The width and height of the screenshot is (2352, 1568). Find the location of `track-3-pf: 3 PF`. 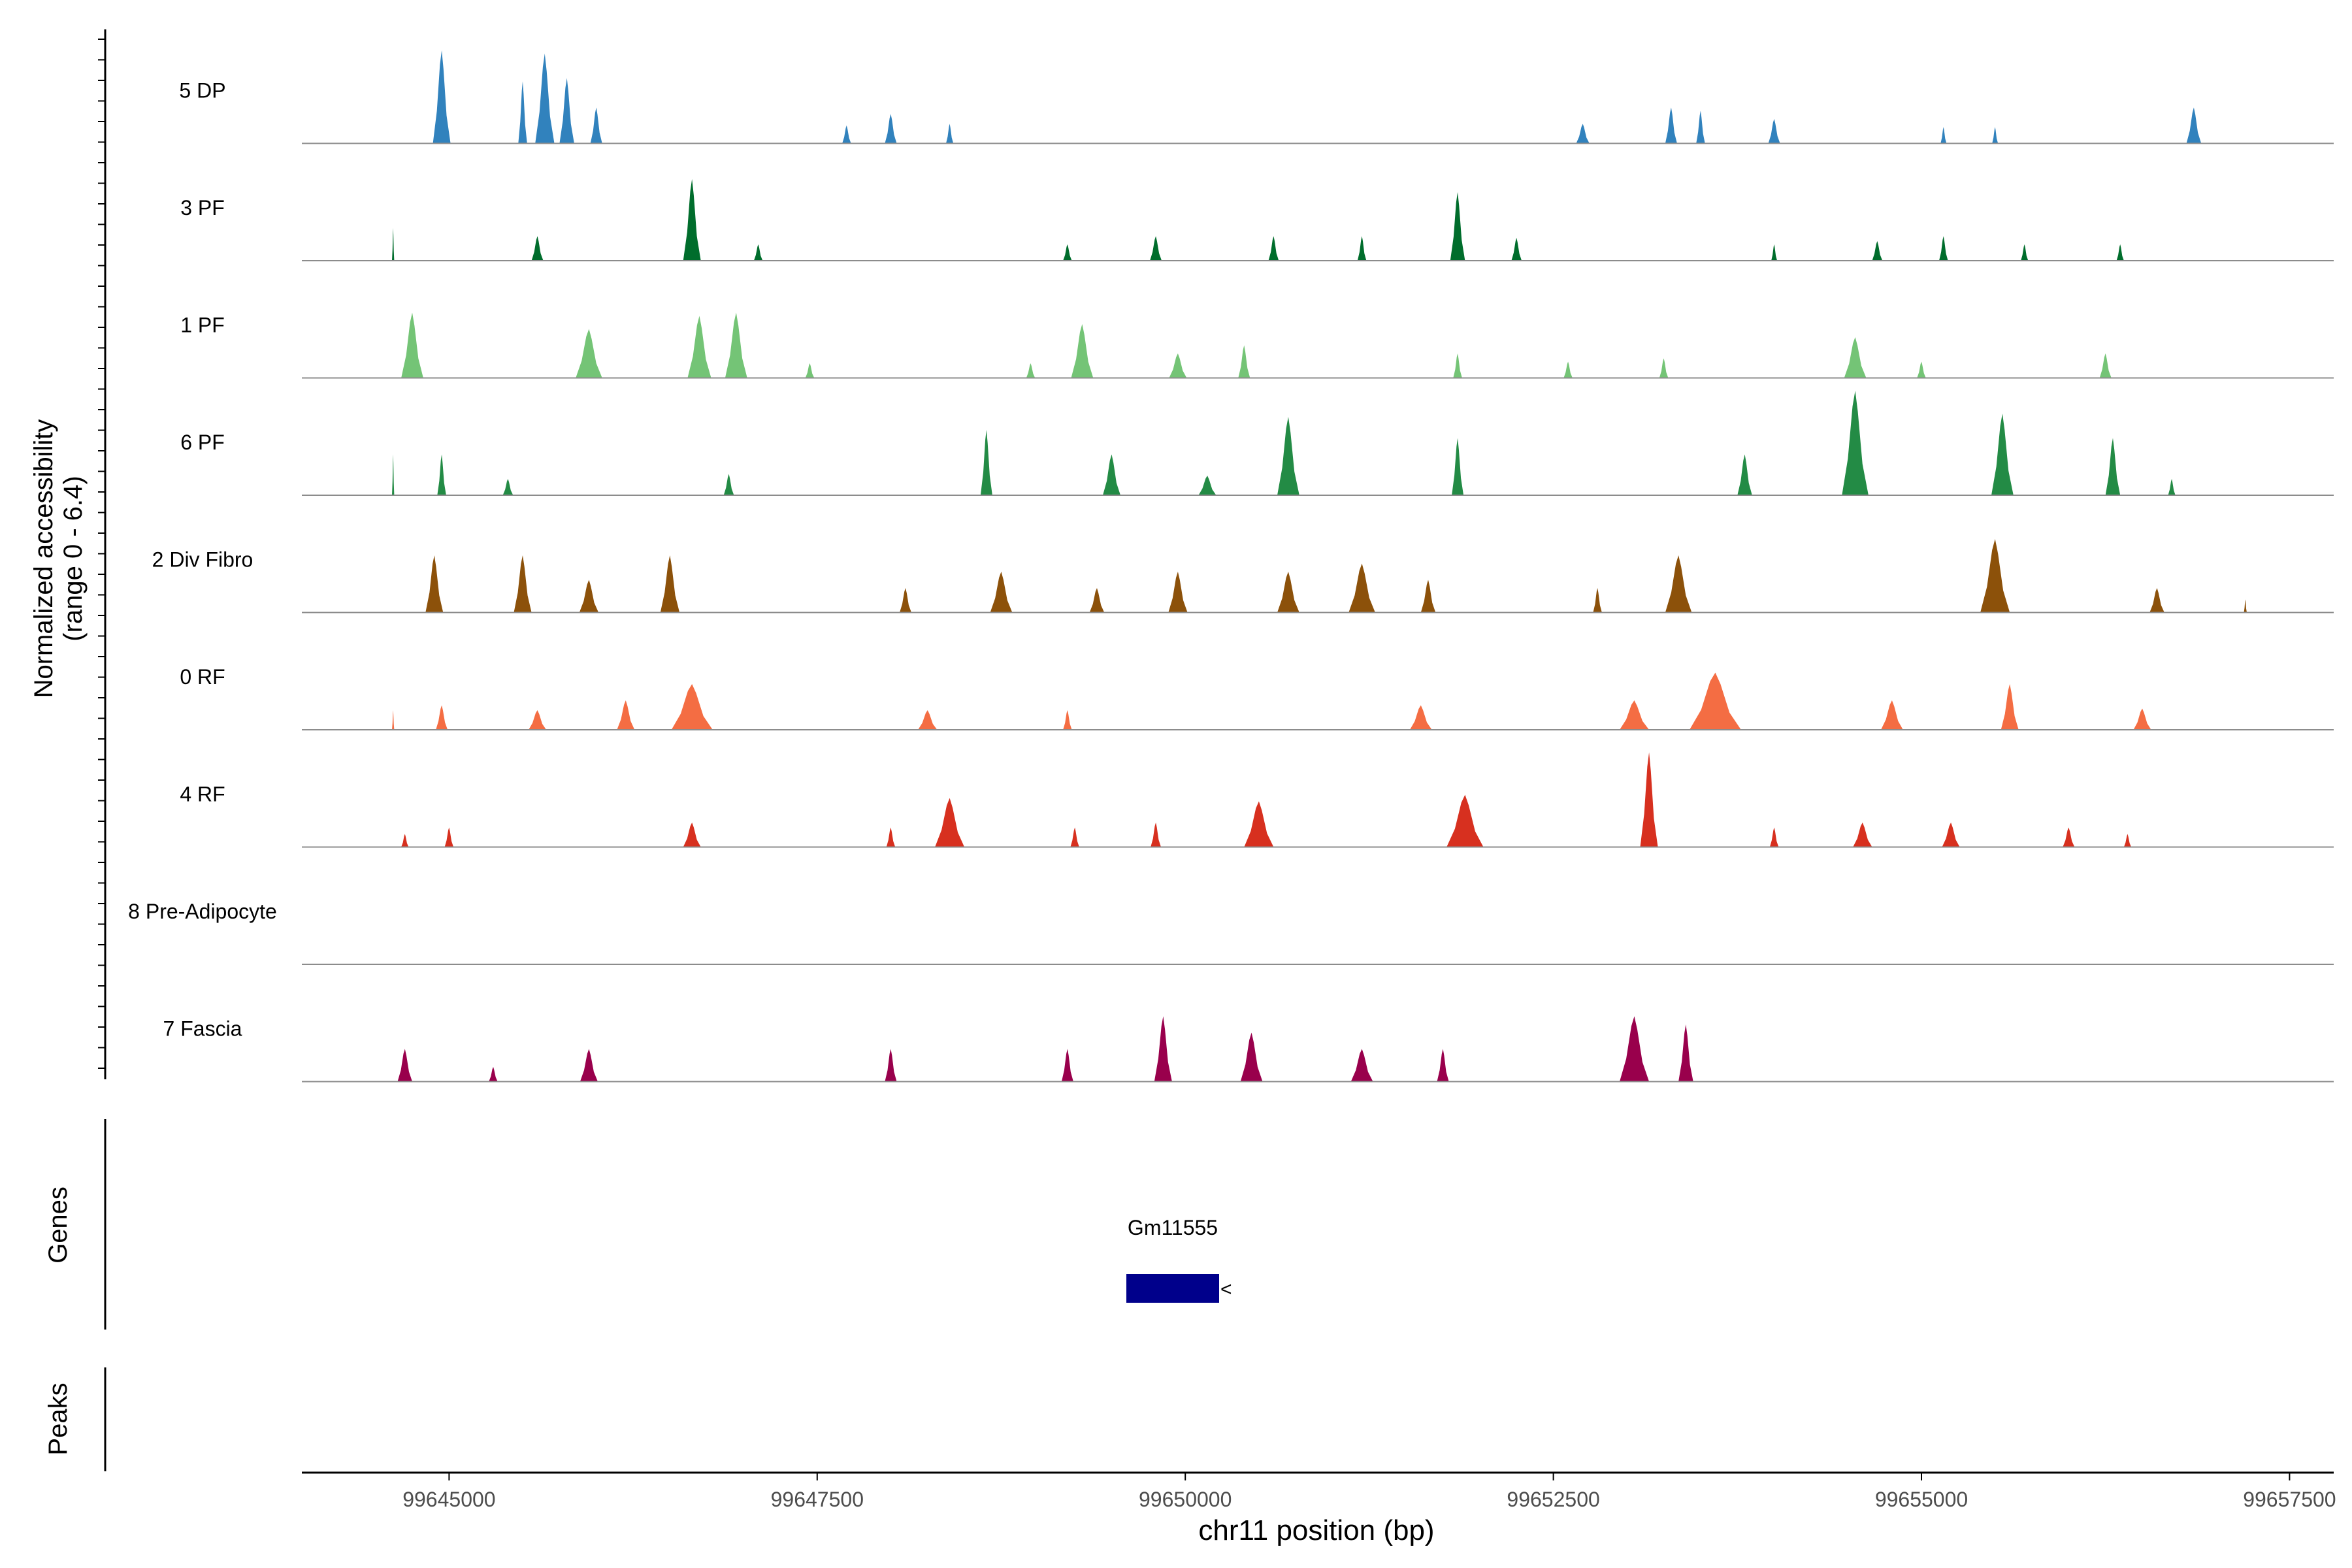

track-3-pf: 3 PF is located at coordinates (1257, 220).